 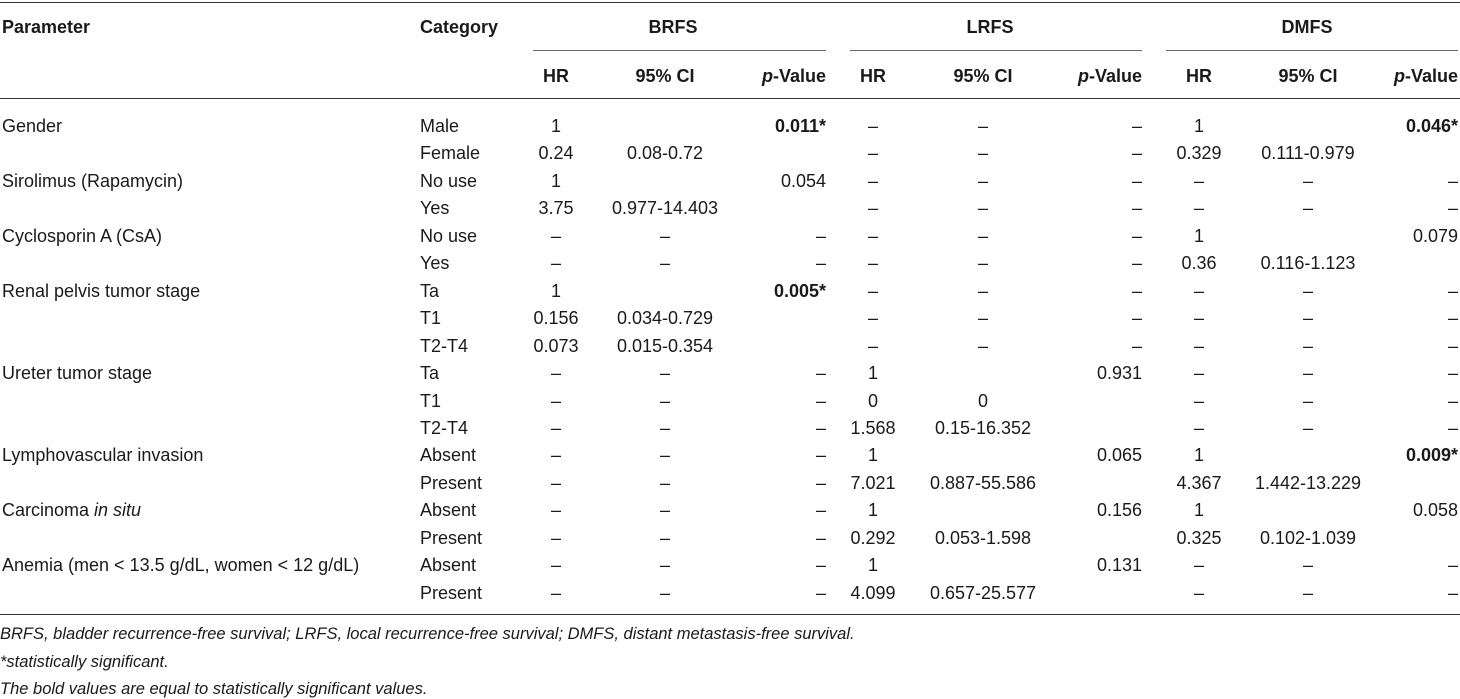 What do you see at coordinates (440, 126) in the screenshot?
I see `row-category: Male` at bounding box center [440, 126].